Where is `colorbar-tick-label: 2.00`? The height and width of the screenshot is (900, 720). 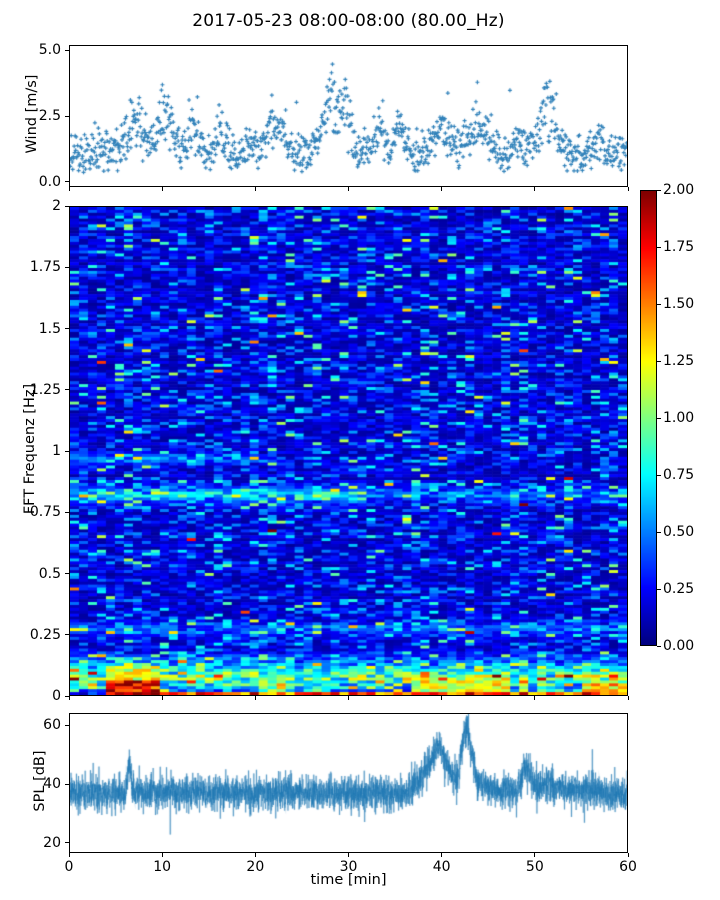
colorbar-tick-label: 2.00 is located at coordinates (679, 190).